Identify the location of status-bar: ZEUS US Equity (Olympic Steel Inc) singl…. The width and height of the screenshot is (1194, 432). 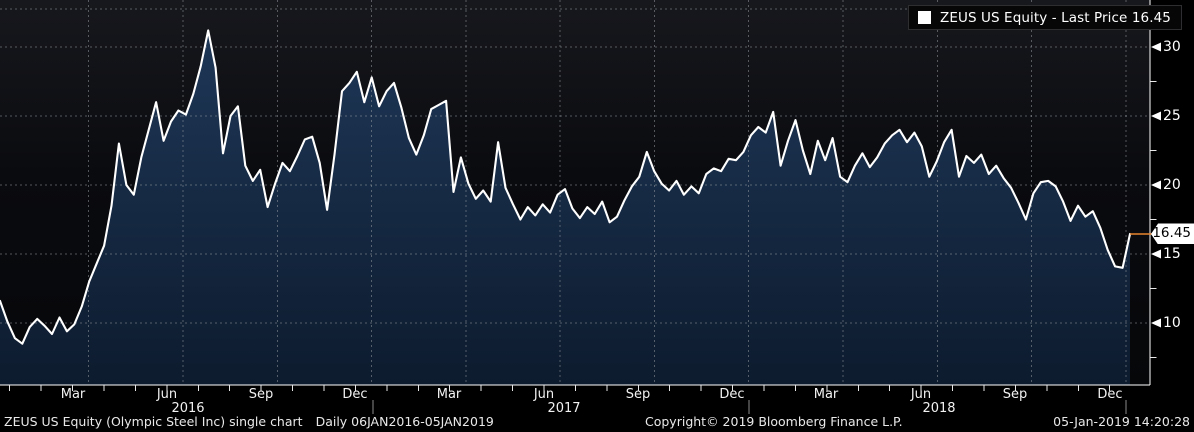
(597, 422).